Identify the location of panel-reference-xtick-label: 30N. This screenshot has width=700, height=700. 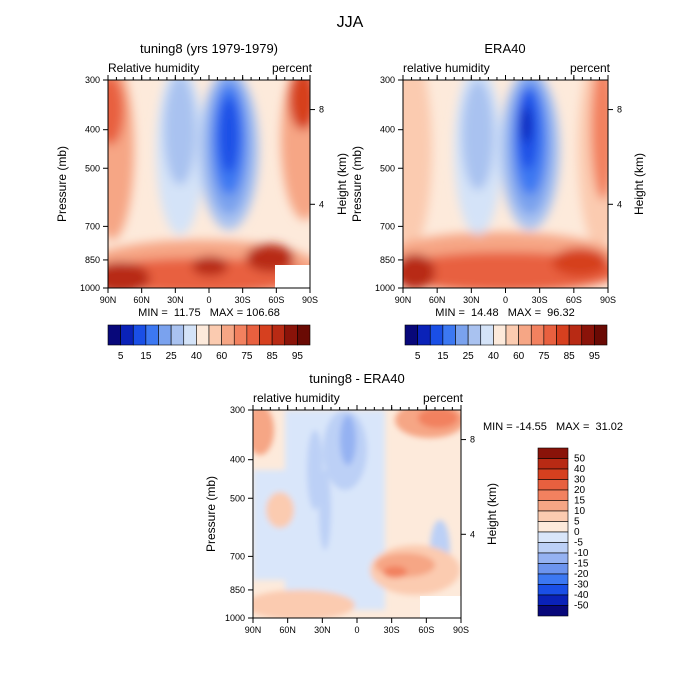
(471, 300).